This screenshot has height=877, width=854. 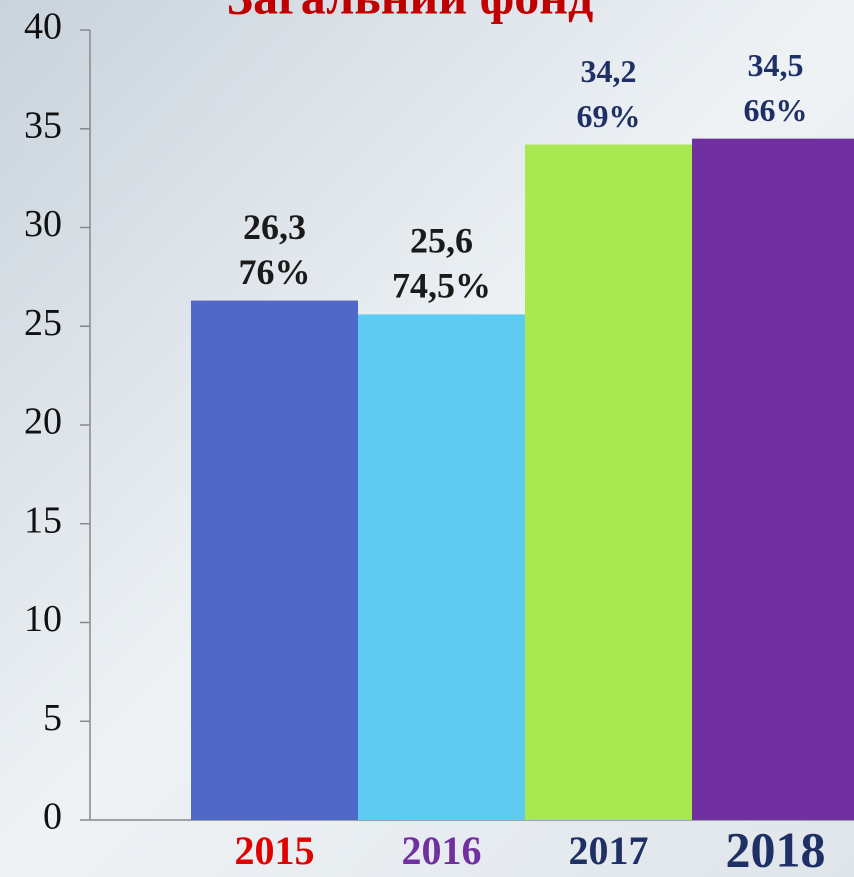 I want to click on chart-title: Загальний фонд, so click(x=410, y=12).